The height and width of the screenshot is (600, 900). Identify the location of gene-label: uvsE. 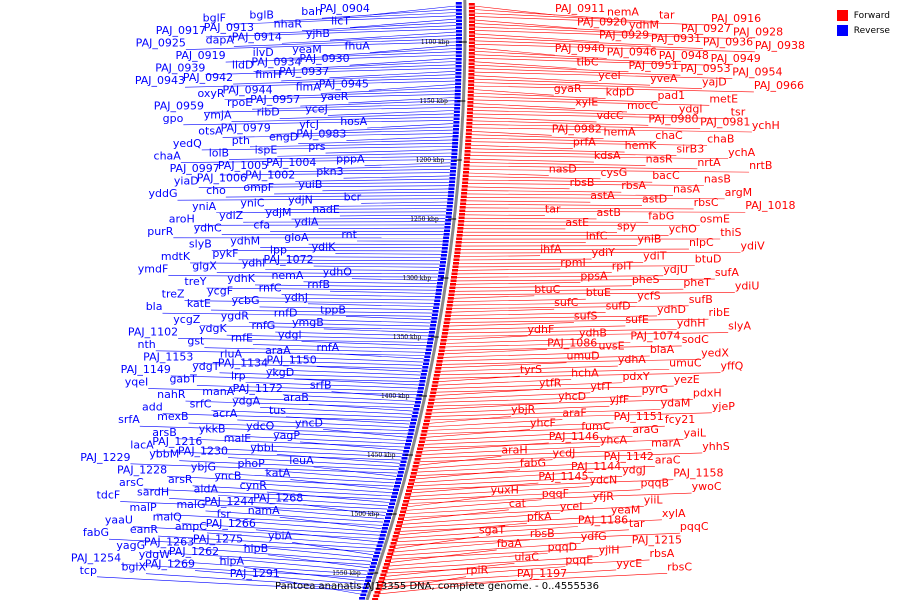
(611, 346).